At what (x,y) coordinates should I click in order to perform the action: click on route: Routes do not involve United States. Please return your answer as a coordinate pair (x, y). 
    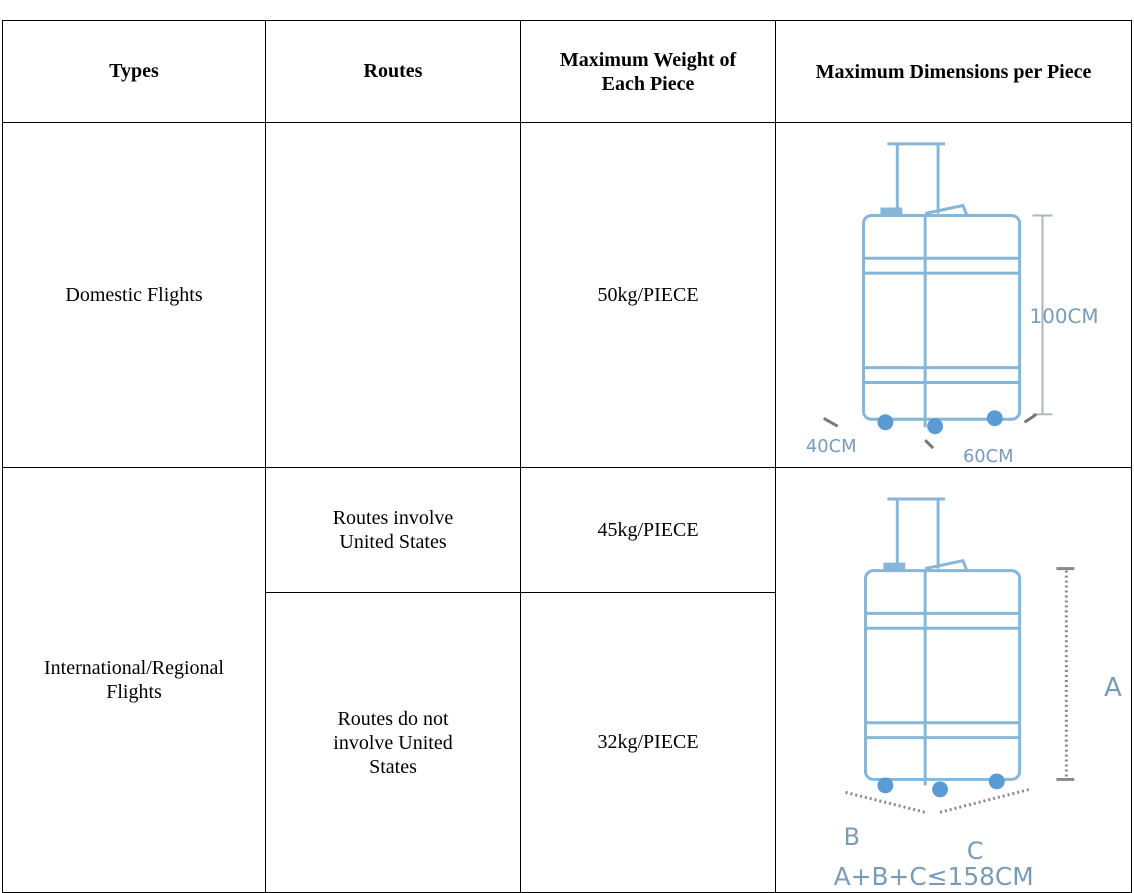
    Looking at the image, I should click on (393, 742).